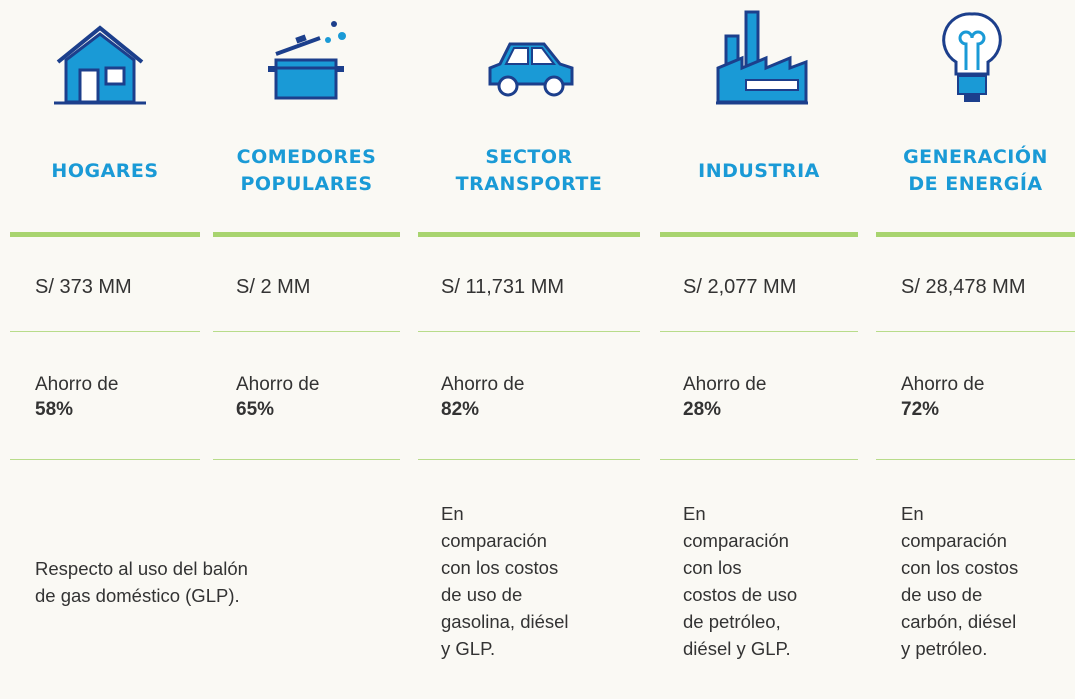 This screenshot has height=699, width=1075. What do you see at coordinates (732, 621) in the screenshot?
I see `note-line: de petróleo,` at bounding box center [732, 621].